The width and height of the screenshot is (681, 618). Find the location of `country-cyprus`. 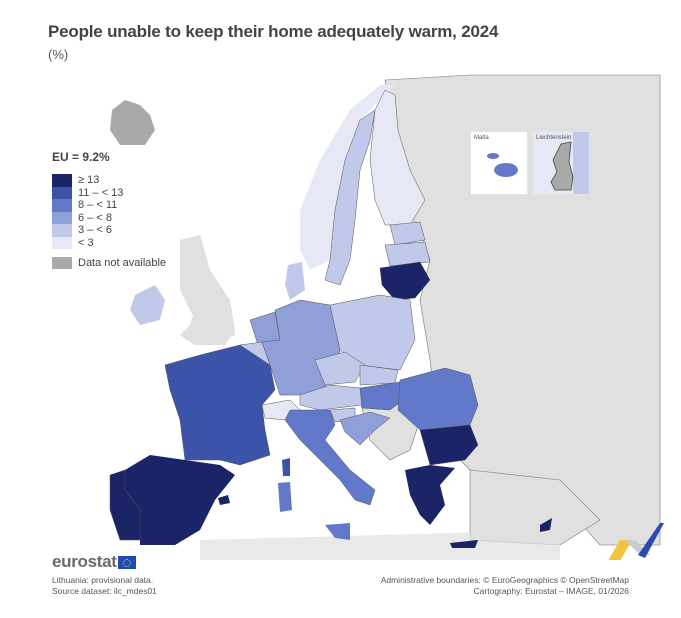

country-cyprus is located at coordinates (546, 525).